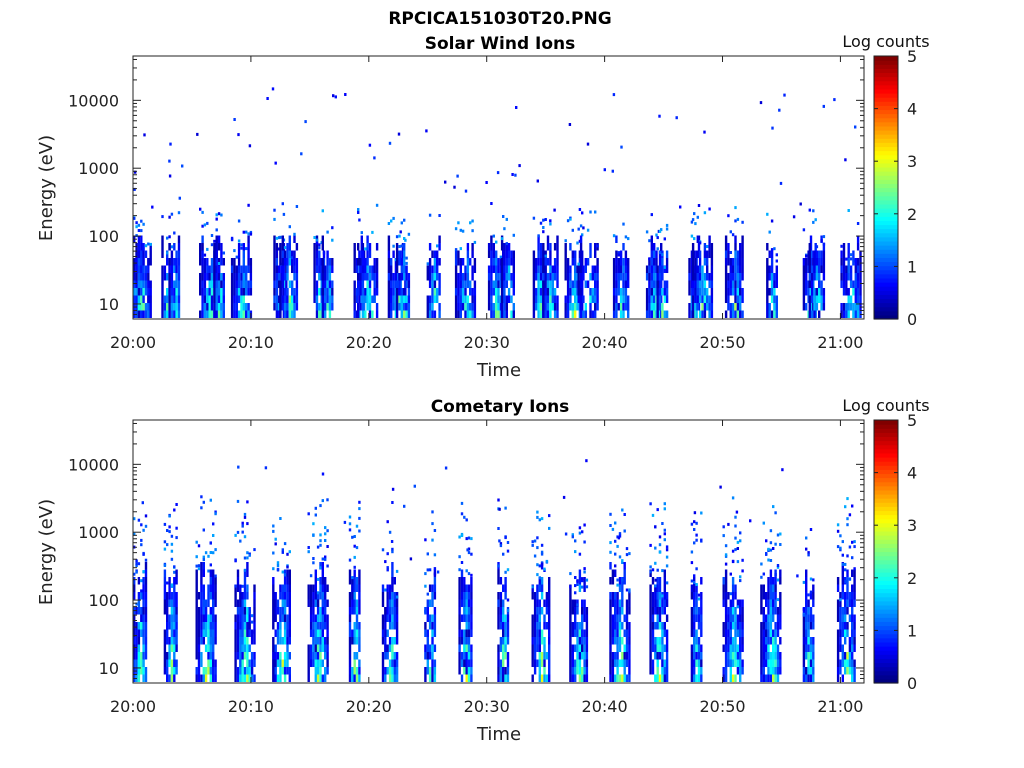  What do you see at coordinates (886, 624) in the screenshot?
I see `colorbar-segment` at bounding box center [886, 624].